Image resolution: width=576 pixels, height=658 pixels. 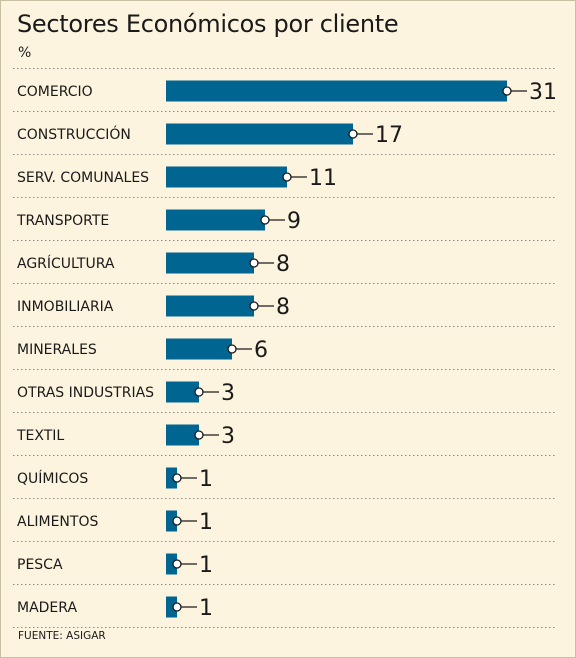 What do you see at coordinates (389, 135) in the screenshot?
I see `value-label: 17` at bounding box center [389, 135].